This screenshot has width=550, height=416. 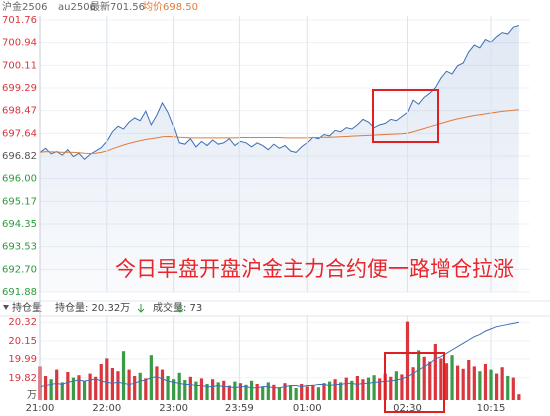 What do you see at coordinates (307, 408) in the screenshot?
I see `x-tick-label: 01:00` at bounding box center [307, 408].